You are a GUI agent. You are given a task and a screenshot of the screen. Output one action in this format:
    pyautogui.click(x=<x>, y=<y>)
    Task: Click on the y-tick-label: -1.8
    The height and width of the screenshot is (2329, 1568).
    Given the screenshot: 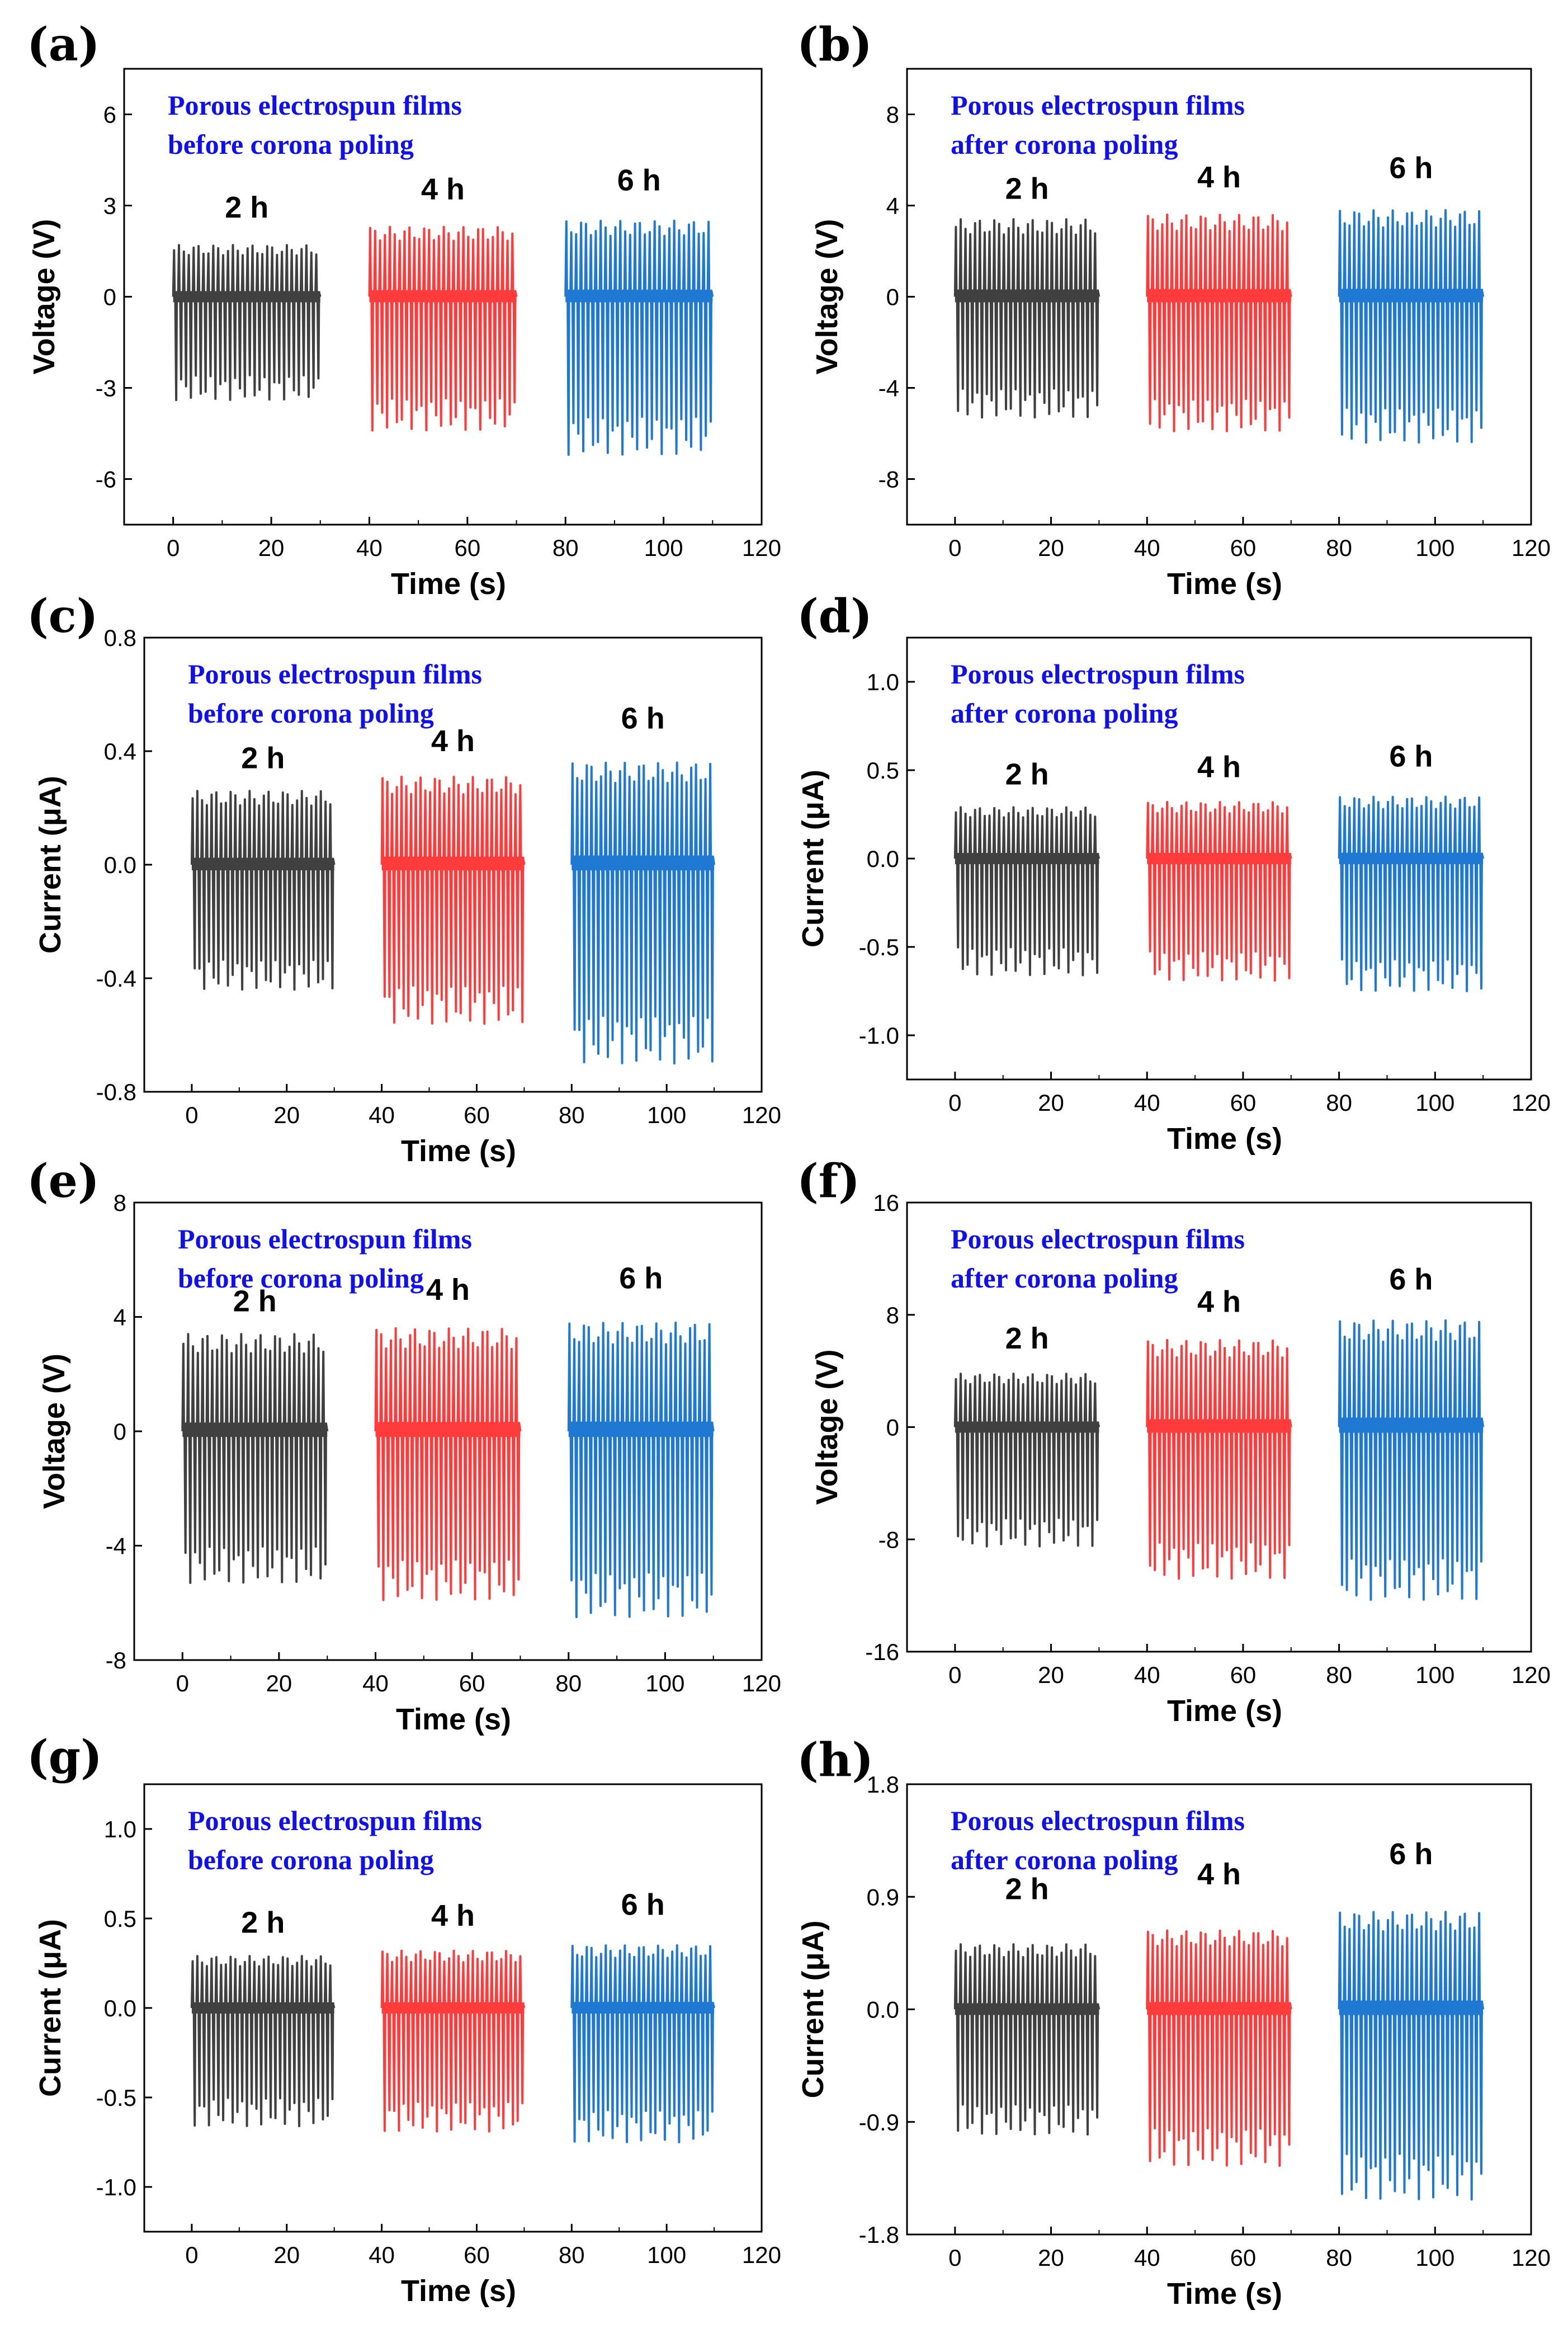 What is the action you would take?
    pyautogui.click(x=879, y=2235)
    